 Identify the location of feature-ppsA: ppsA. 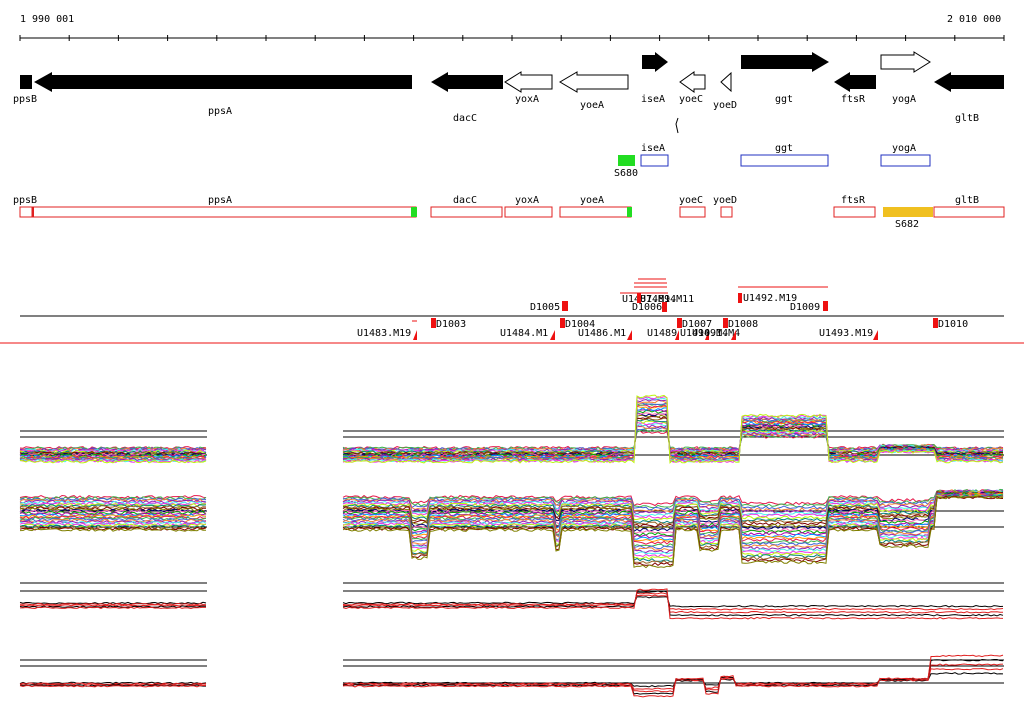
(224, 206).